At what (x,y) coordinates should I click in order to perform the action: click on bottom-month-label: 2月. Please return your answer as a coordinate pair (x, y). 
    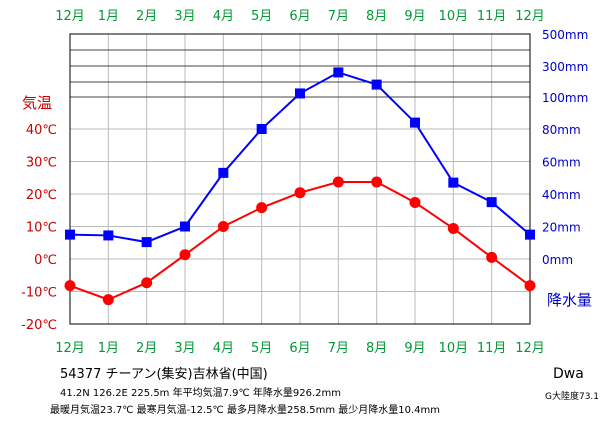
    Looking at the image, I should click on (146, 348).